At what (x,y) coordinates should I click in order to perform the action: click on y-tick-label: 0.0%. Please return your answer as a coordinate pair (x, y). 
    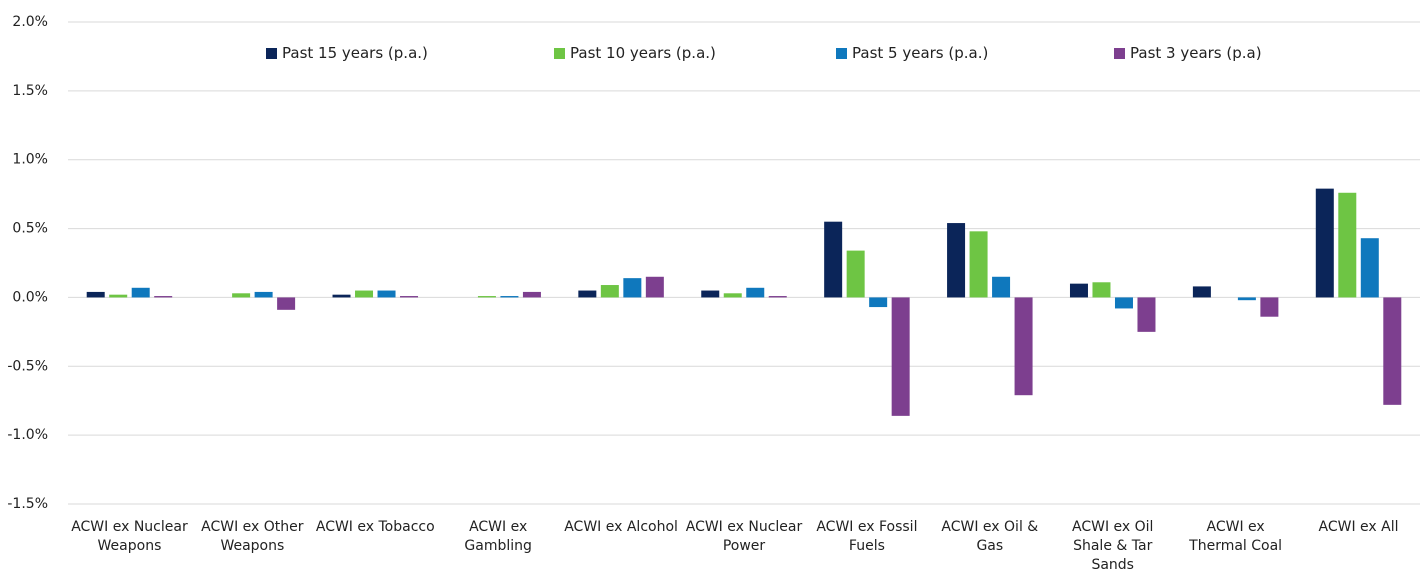
    Looking at the image, I should click on (30, 297).